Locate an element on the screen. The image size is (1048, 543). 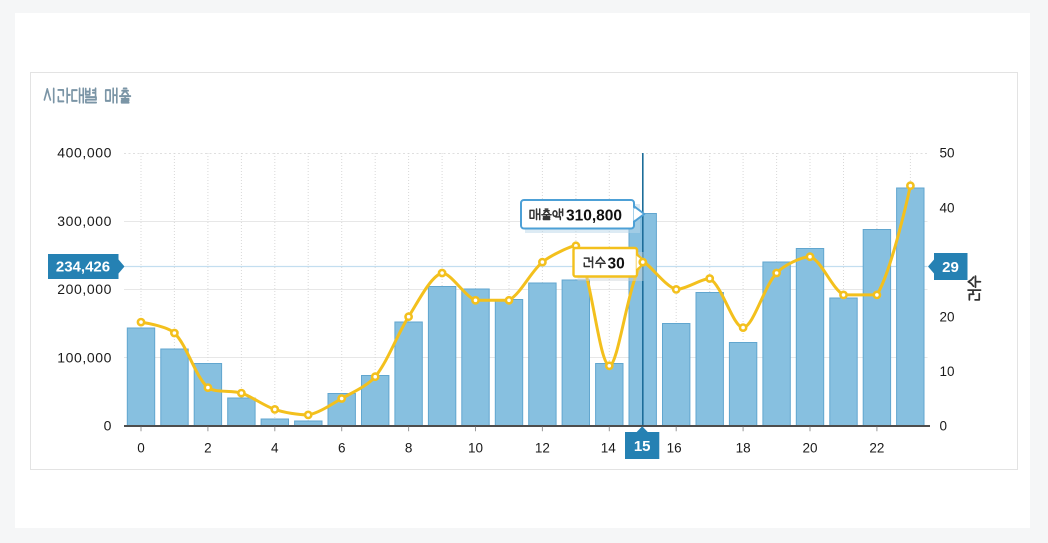
svg-text: 2 is located at coordinates (208, 448).